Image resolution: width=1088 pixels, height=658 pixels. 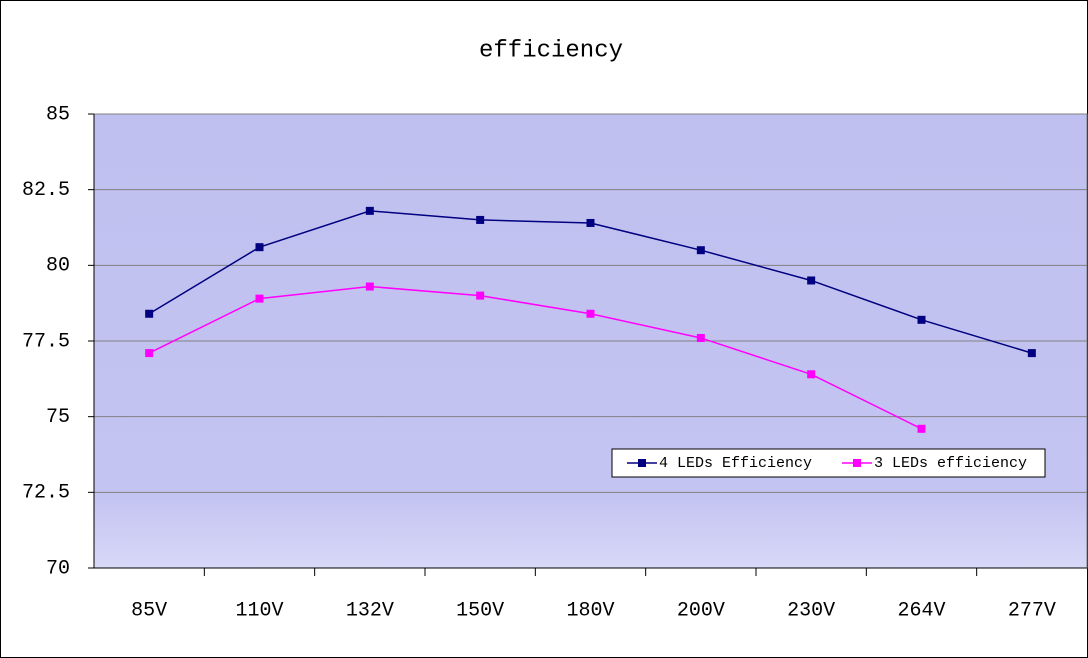 What do you see at coordinates (921, 610) in the screenshot?
I see `x-tick-label: 264V` at bounding box center [921, 610].